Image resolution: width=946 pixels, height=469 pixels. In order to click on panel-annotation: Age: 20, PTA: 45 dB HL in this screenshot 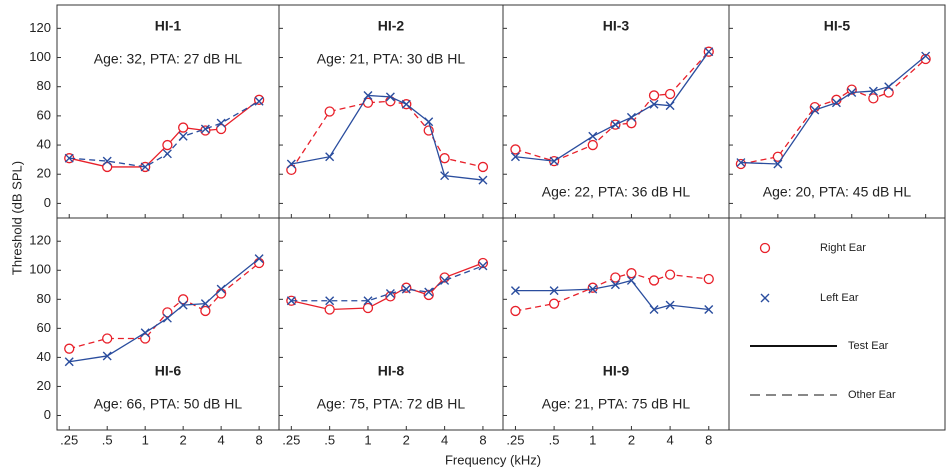, I will do `click(837, 192)`.